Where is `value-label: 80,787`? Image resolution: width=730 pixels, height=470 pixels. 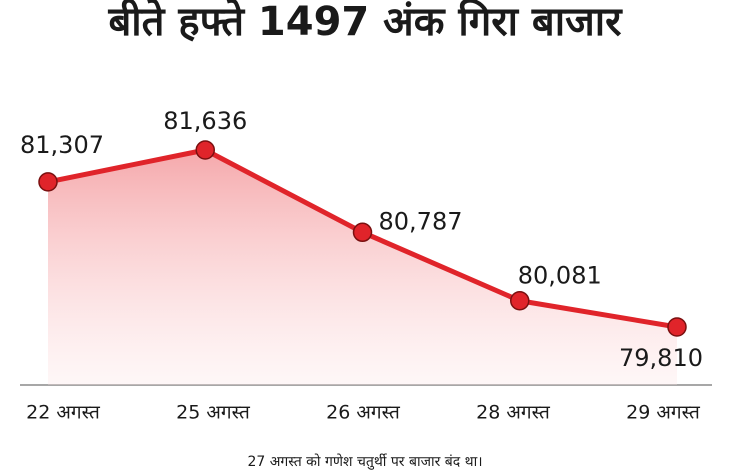
value-label: 80,787 is located at coordinates (421, 221).